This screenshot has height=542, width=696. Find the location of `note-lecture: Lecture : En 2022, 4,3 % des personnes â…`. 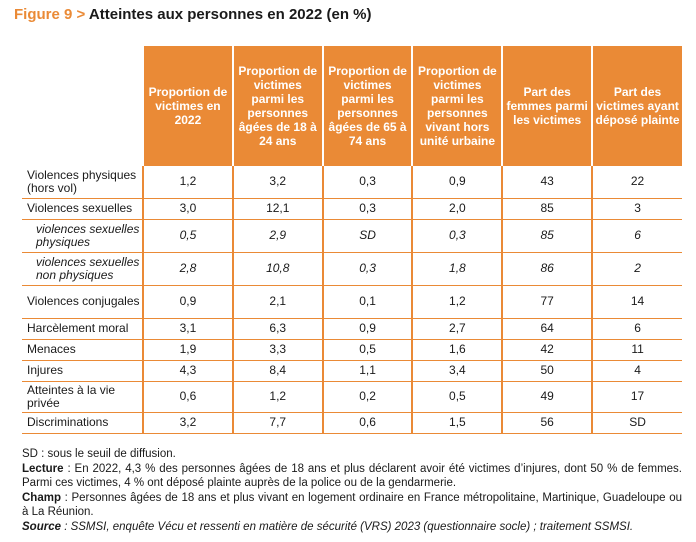

note-lecture: Lecture : En 2022, 4,3 % des personnes â… is located at coordinates (352, 476).